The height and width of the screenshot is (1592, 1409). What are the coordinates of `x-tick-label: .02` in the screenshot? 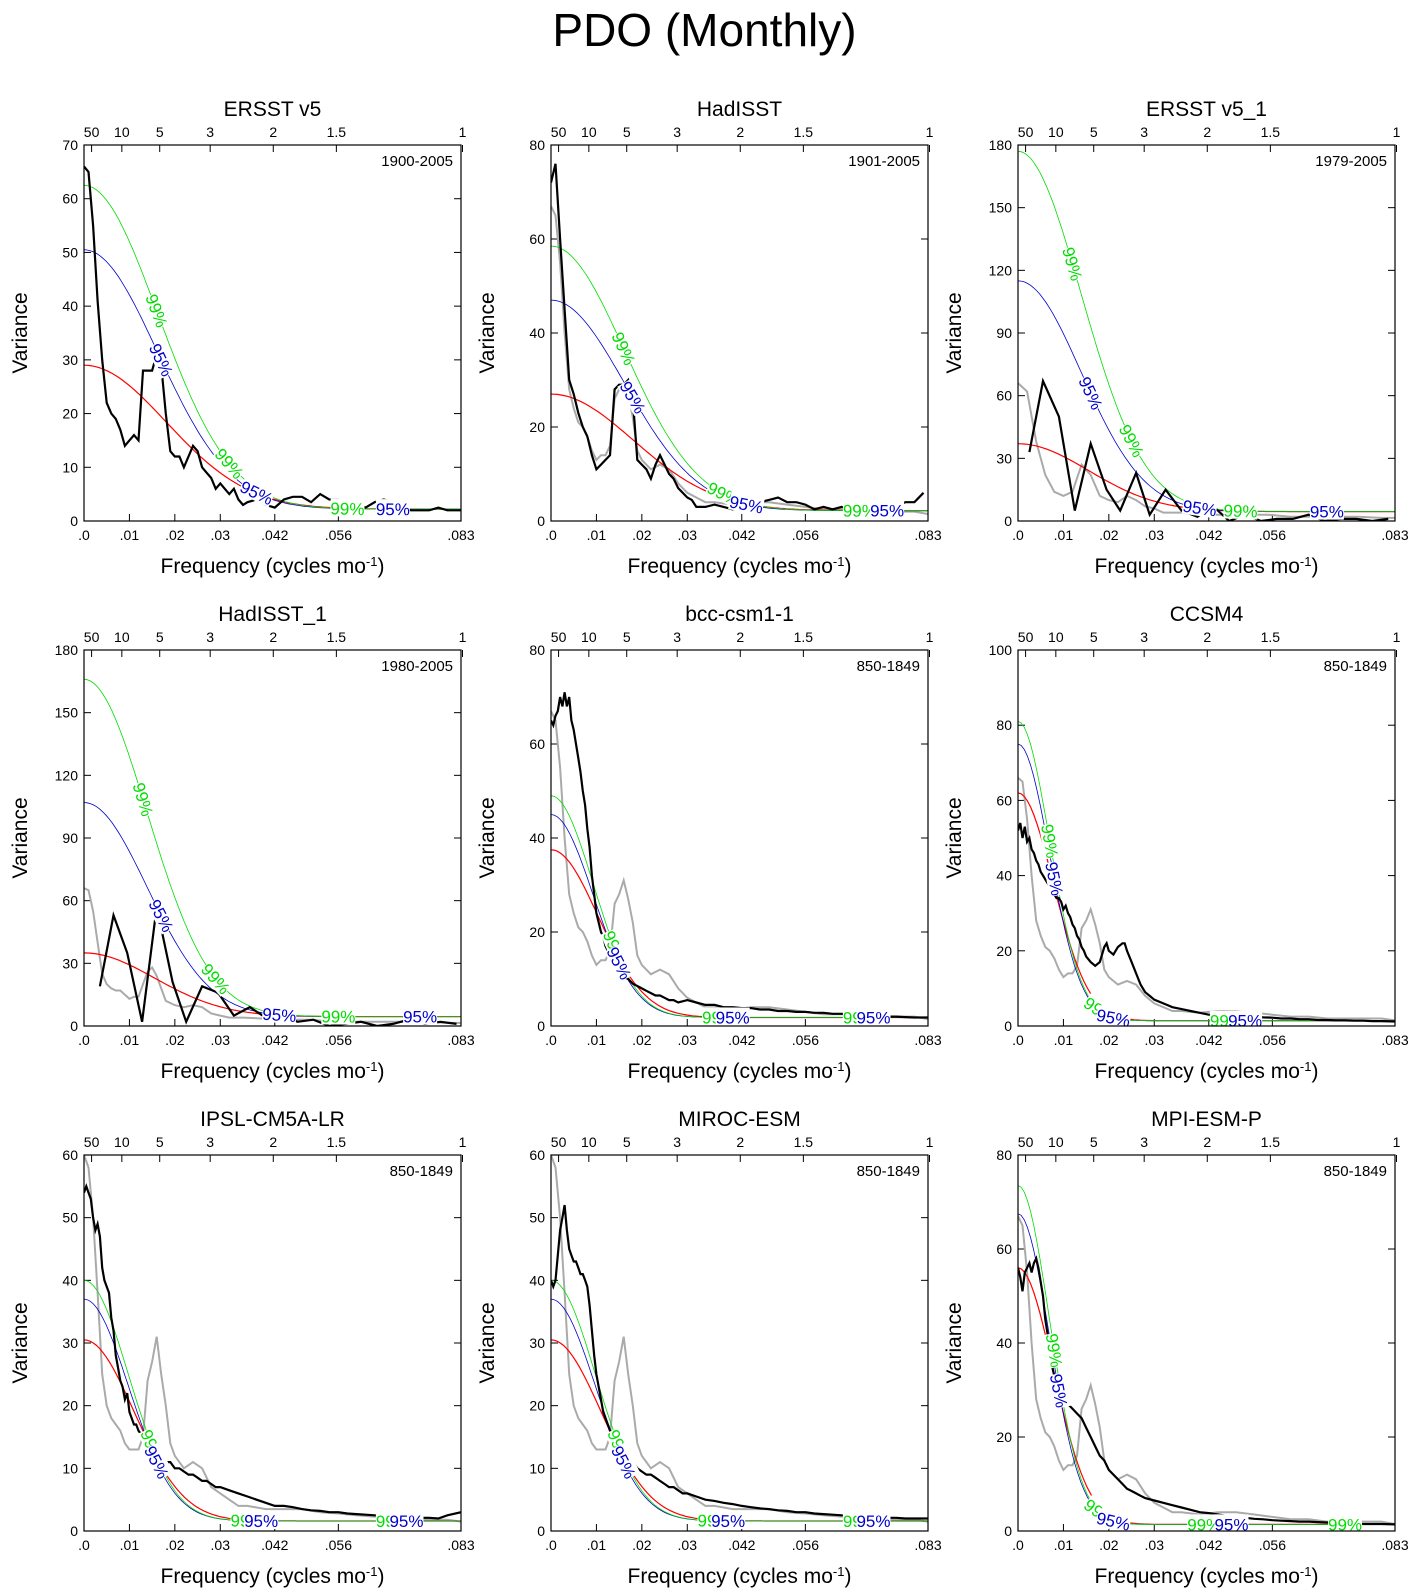 It's located at (175, 1545).